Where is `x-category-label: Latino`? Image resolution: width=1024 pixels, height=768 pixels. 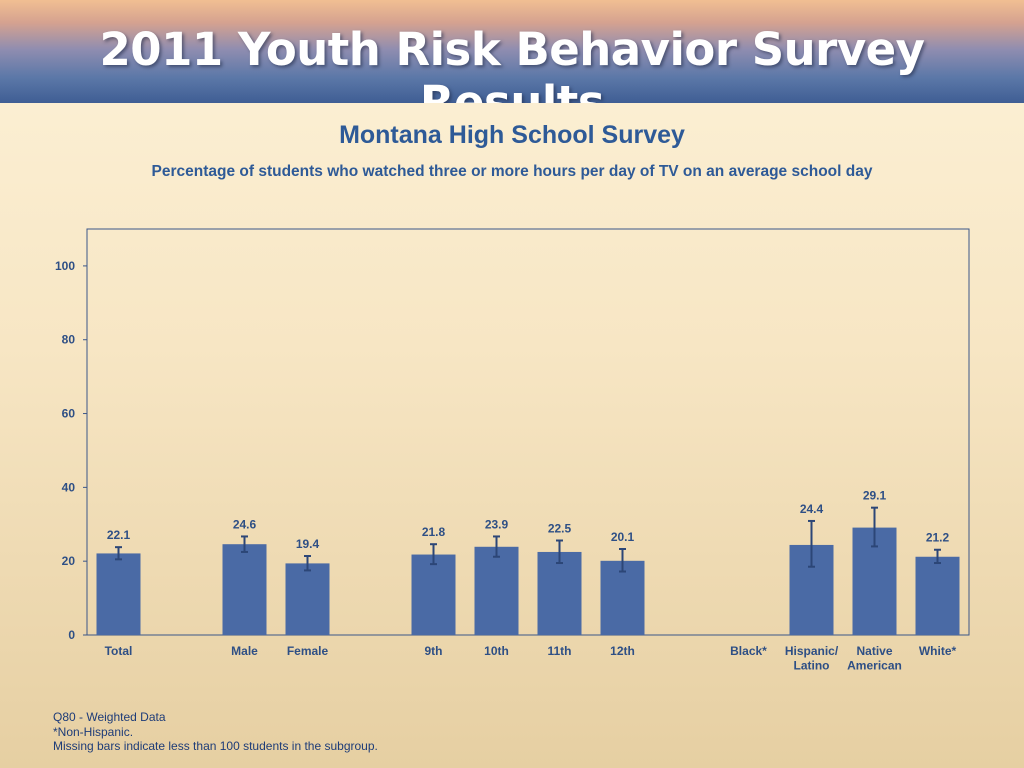 x-category-label: Latino is located at coordinates (812, 666).